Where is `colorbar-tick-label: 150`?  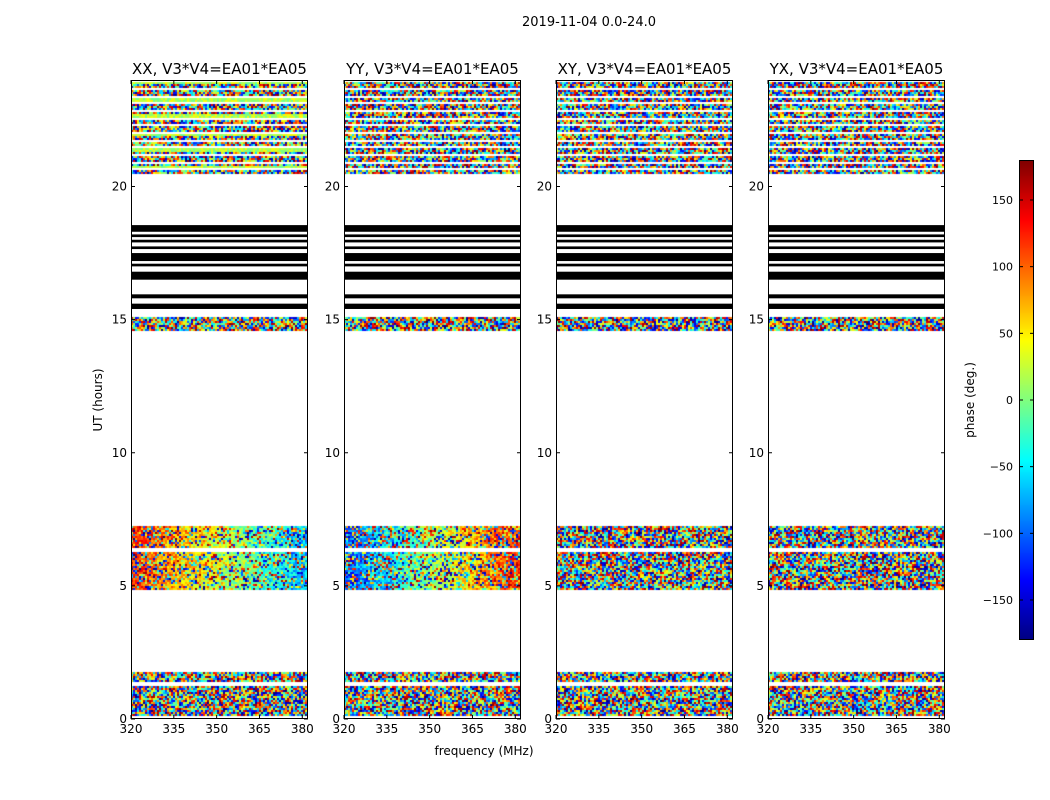
colorbar-tick-label: 150 is located at coordinates (1002, 200).